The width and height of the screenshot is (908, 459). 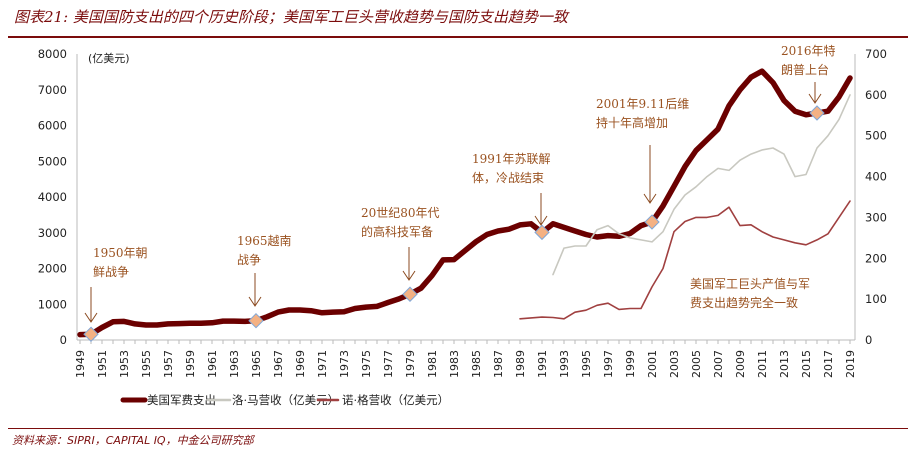 I want to click on x-tick-label: 2011, so click(x=762, y=364).